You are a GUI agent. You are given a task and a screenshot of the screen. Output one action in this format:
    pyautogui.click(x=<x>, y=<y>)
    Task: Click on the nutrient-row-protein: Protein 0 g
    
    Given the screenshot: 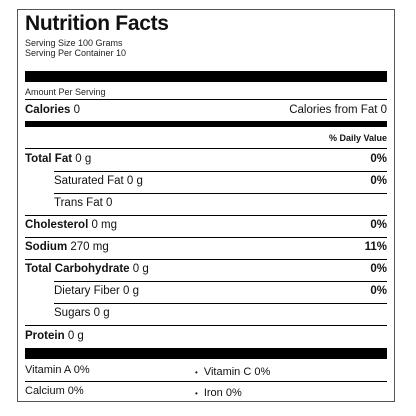 What is the action you would take?
    pyautogui.click(x=206, y=336)
    